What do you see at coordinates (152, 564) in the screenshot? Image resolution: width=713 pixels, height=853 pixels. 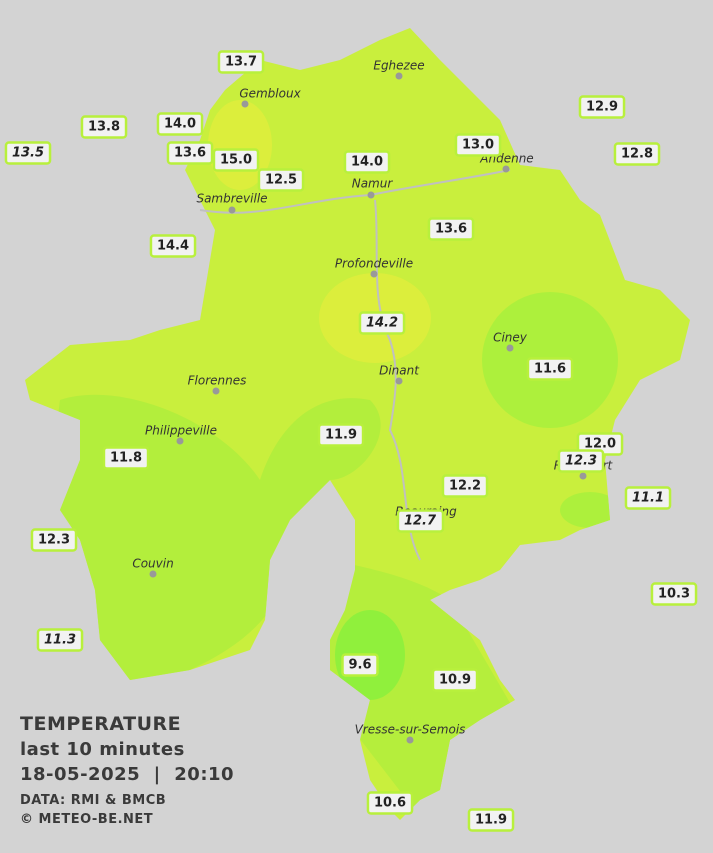 I see `town-name: Couvin` at bounding box center [152, 564].